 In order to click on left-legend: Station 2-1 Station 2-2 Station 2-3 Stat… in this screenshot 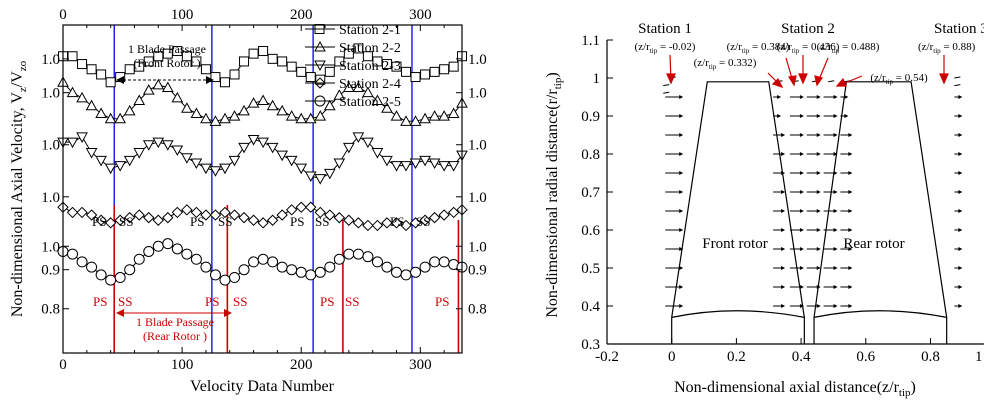, I will do `click(353, 66)`.